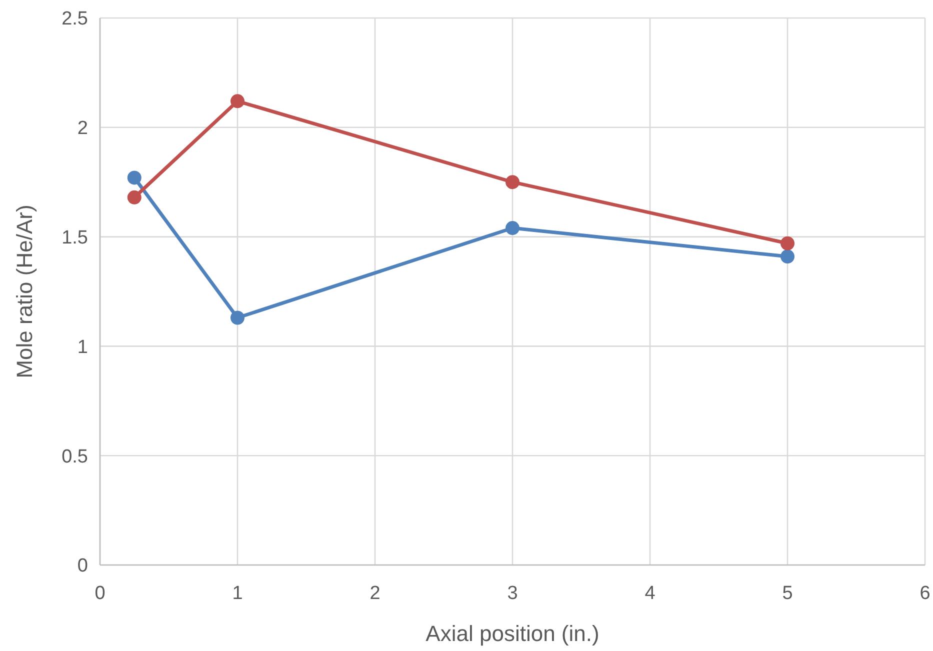 This screenshot has height=651, width=933. Describe the element at coordinates (512, 593) in the screenshot. I see `x-tick-label: 3` at that location.